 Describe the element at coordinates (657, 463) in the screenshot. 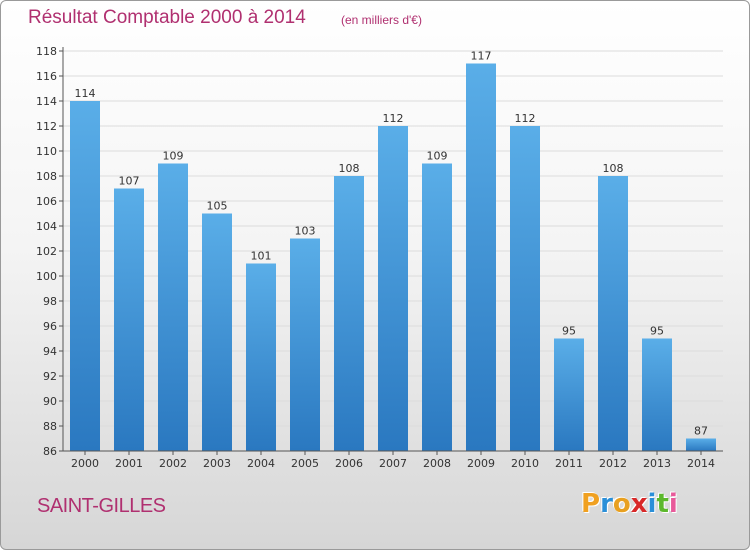

I see `x-tick-label: 2013` at that location.